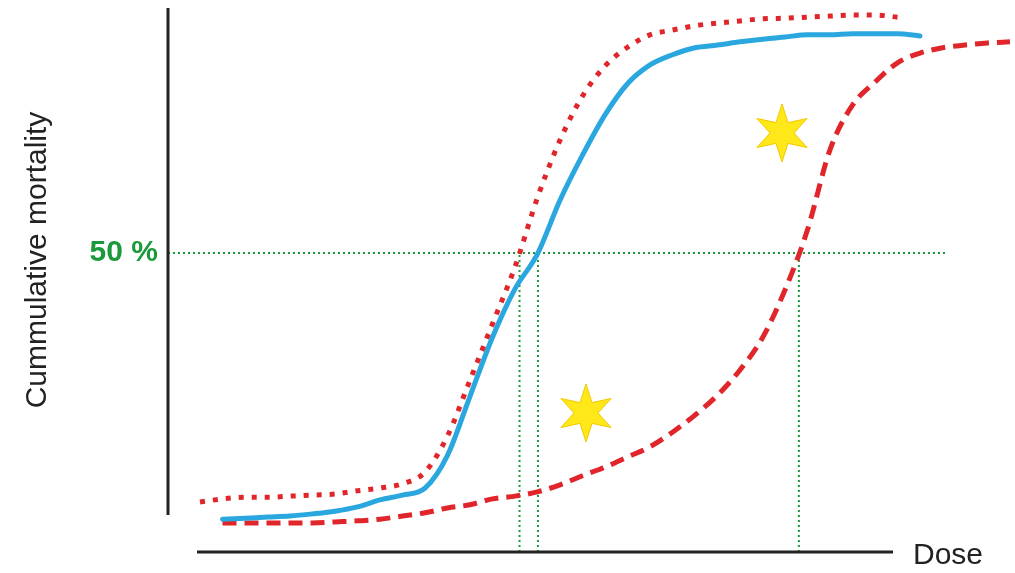 This screenshot has width=1015, height=573. What do you see at coordinates (948, 554) in the screenshot?
I see `x-axis-title: Dose` at bounding box center [948, 554].